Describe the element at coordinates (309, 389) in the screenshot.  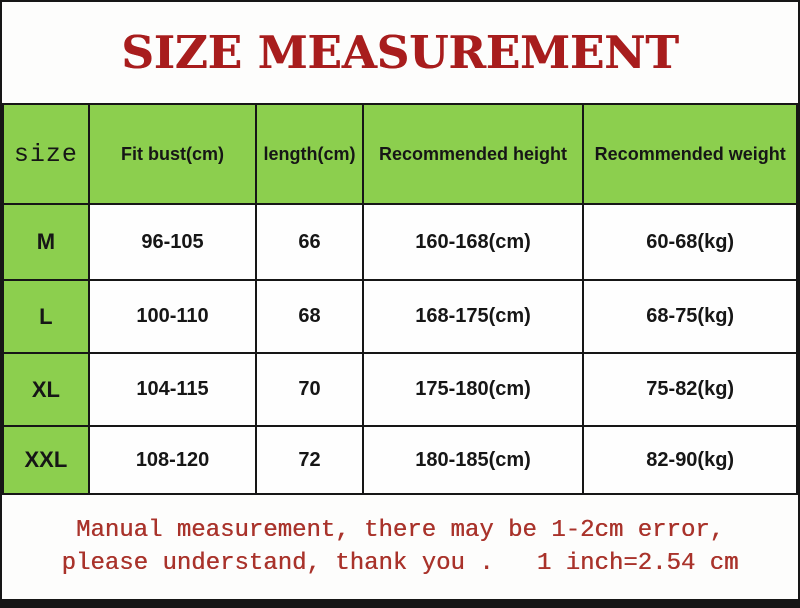
I see `cell-length: 70` at that location.